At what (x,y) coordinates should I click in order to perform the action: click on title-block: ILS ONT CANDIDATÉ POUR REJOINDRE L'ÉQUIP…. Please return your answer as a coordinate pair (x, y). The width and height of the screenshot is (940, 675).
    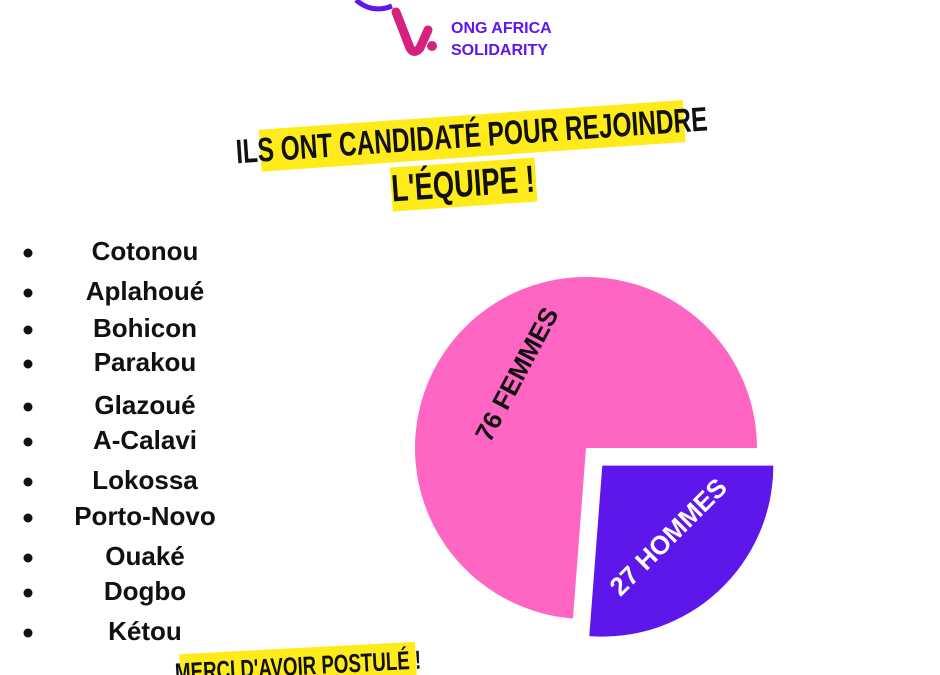
    Looking at the image, I should click on (472, 155).